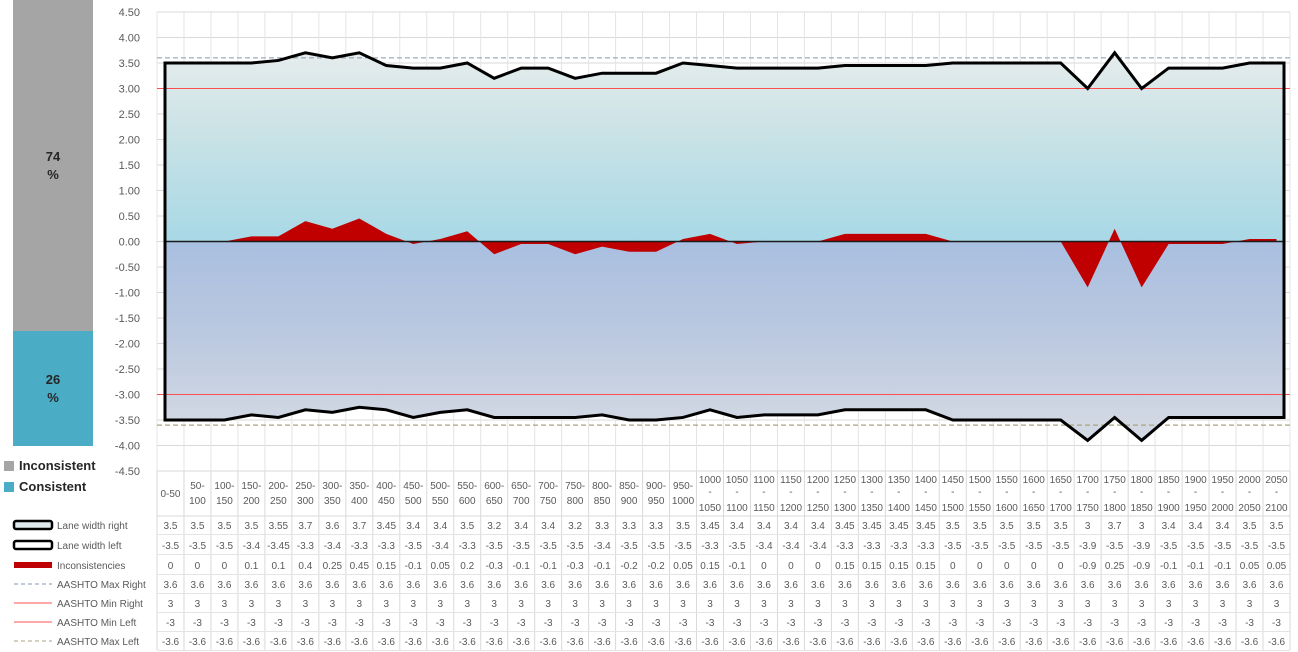 The width and height of the screenshot is (1298, 652). I want to click on y-tick-label: 2.50, so click(129, 115).